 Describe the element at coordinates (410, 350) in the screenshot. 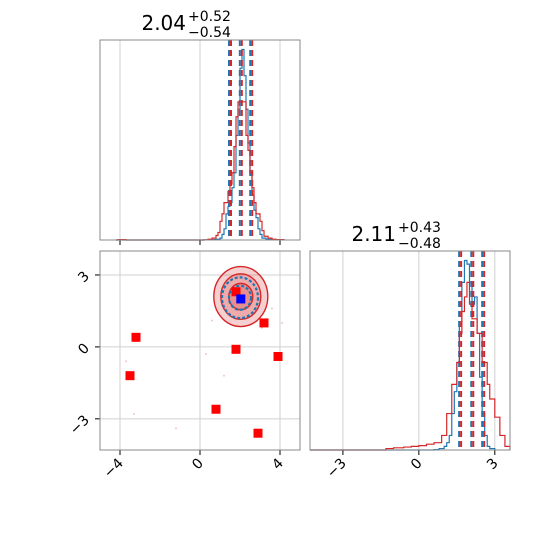

I see `right-hist-frame` at that location.